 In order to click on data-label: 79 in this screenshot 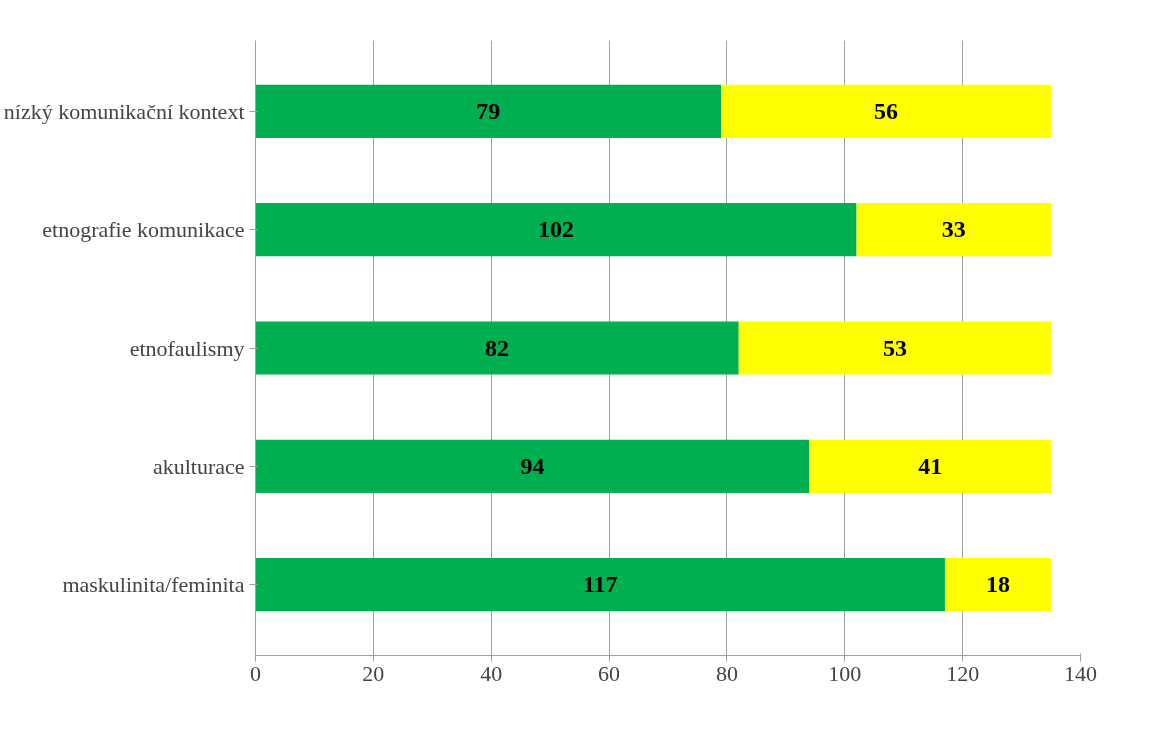, I will do `click(488, 110)`.